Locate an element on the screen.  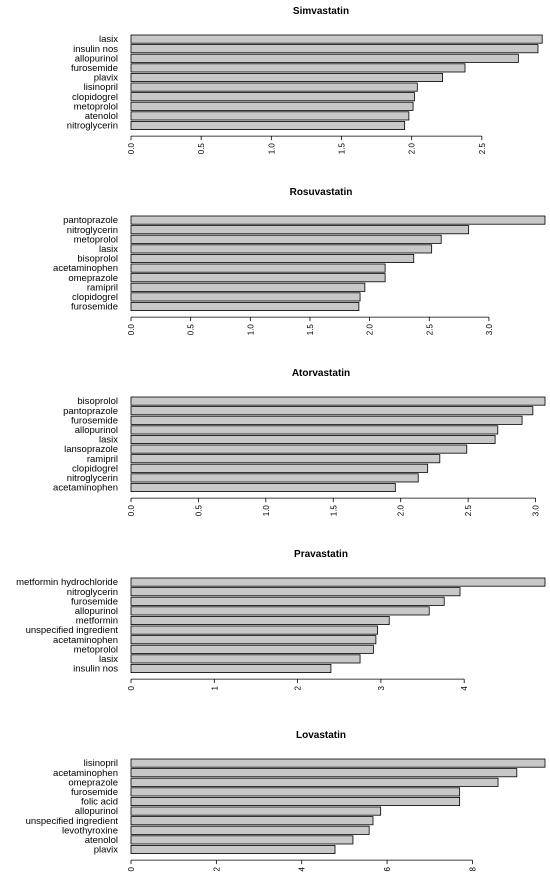
x-tick-label: 3 is located at coordinates (381, 688).